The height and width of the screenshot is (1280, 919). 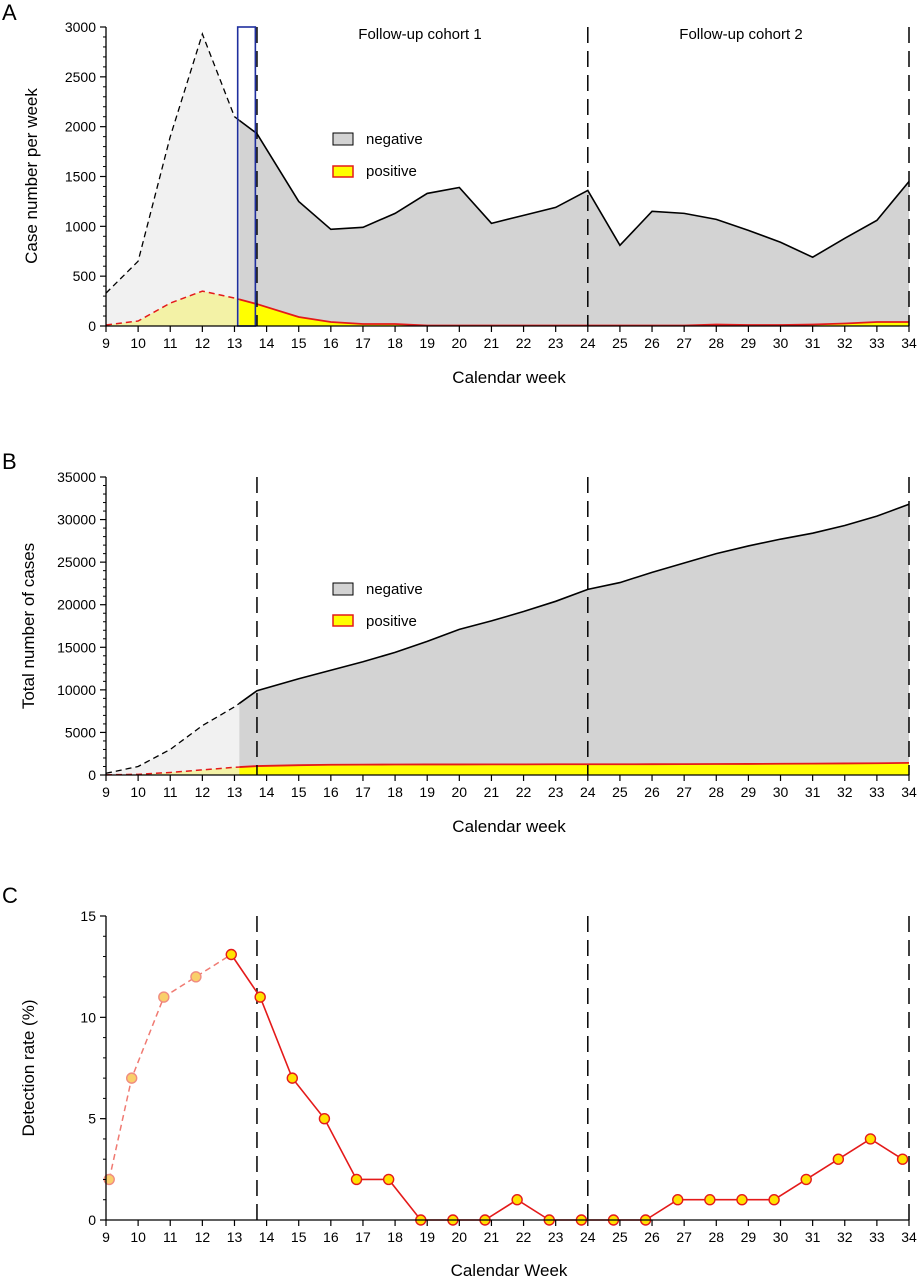 I want to click on A-y-tick-label: 1500, so click(x=80, y=177).